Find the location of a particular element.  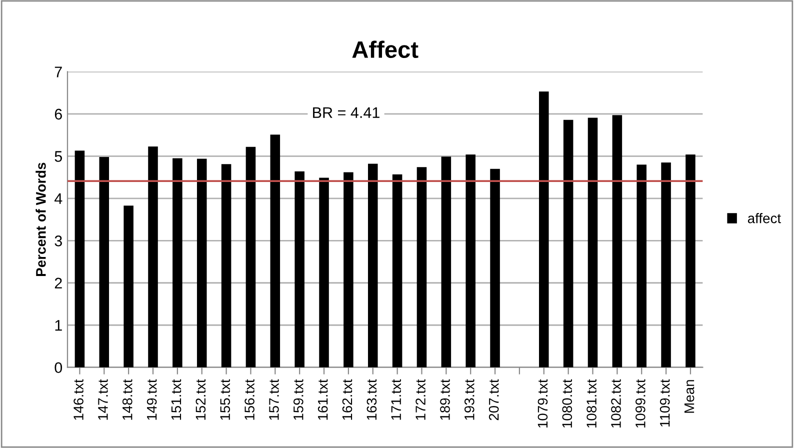

x-tick-label: 189.txt is located at coordinates (445, 399).